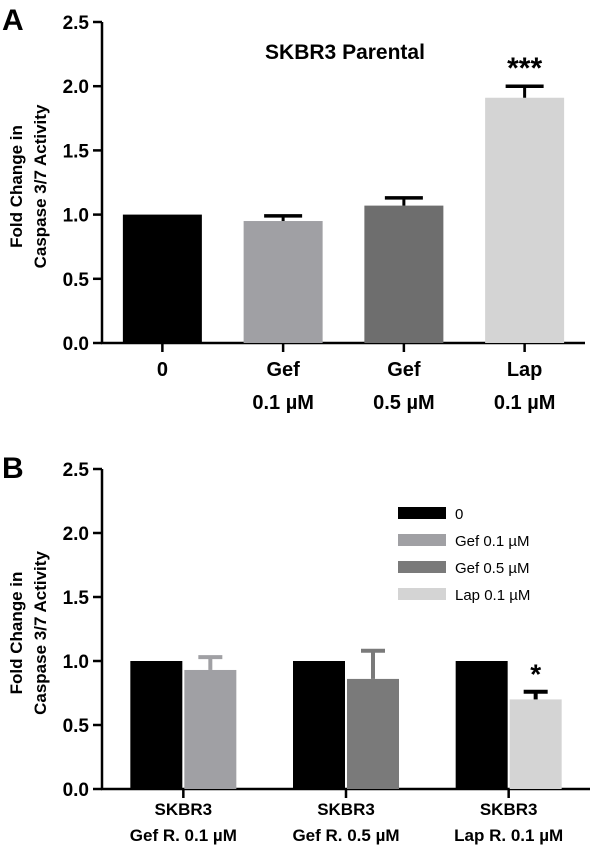 The width and height of the screenshot is (596, 853). Describe the element at coordinates (508, 835) in the screenshot. I see `x-tick-label: Lap R. 0.1 µM` at that location.